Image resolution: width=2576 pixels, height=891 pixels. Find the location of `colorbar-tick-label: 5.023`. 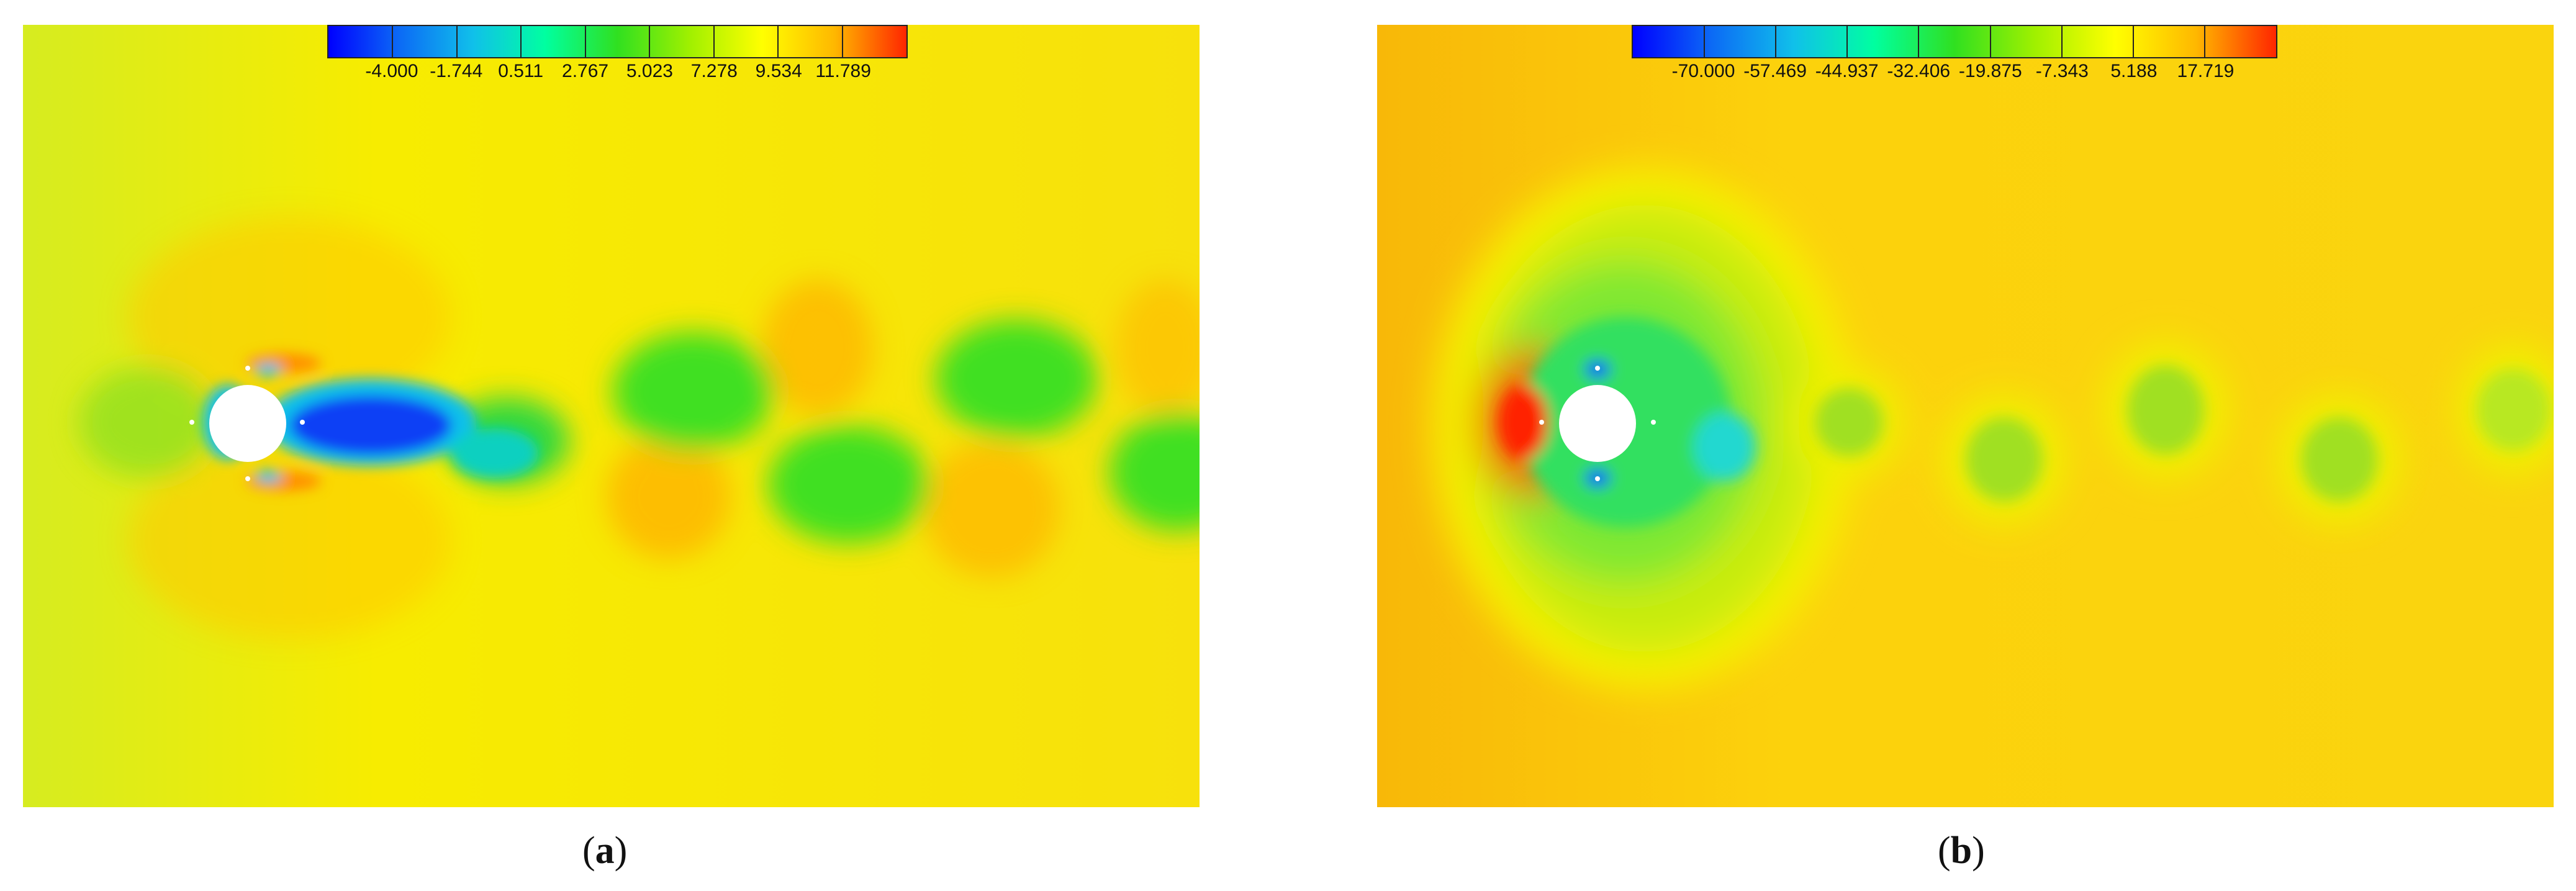

colorbar-tick-label: 5.023 is located at coordinates (649, 71).